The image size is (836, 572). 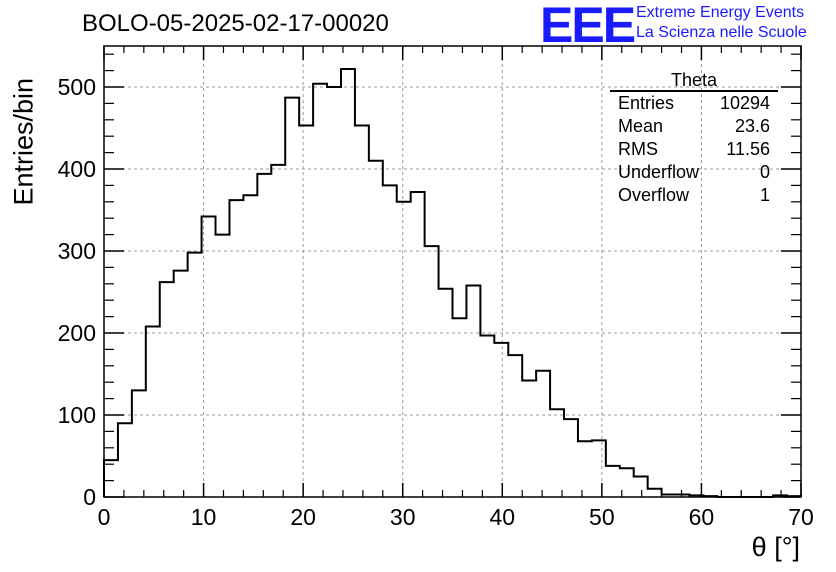 What do you see at coordinates (403, 517) in the screenshot?
I see `x-tick-label: 30` at bounding box center [403, 517].